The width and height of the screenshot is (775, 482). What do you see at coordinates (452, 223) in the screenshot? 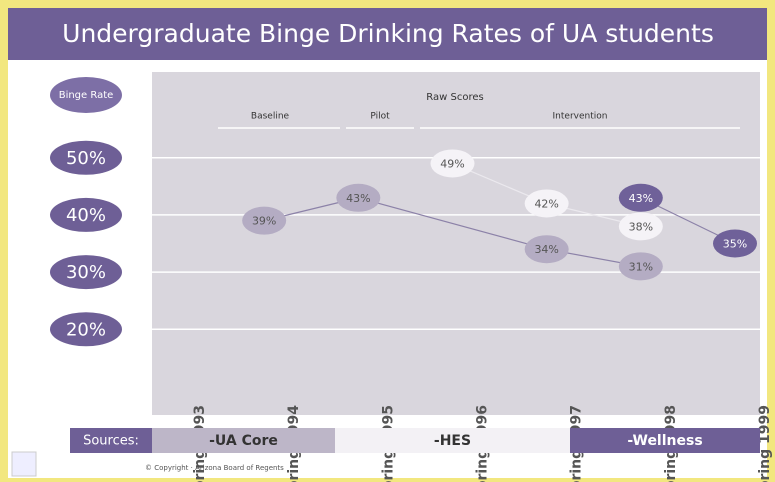
I see `series-segment` at bounding box center [452, 223].